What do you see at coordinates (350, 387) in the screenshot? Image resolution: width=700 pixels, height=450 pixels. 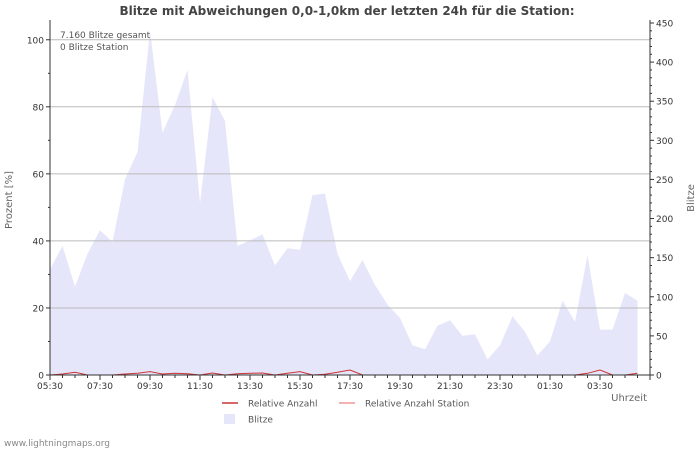 I see `x-tick-label: 17:30` at bounding box center [350, 387].